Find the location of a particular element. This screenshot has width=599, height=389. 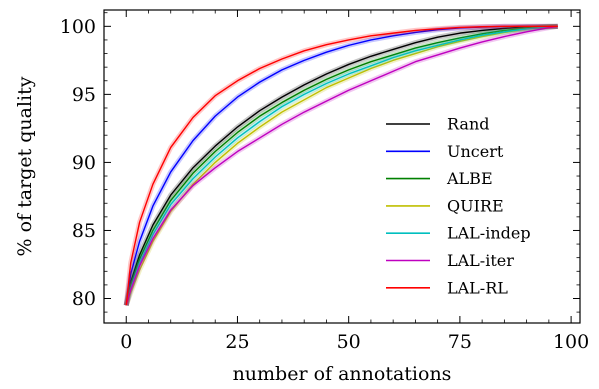

legend-label: LAL-indep is located at coordinates (489, 233).